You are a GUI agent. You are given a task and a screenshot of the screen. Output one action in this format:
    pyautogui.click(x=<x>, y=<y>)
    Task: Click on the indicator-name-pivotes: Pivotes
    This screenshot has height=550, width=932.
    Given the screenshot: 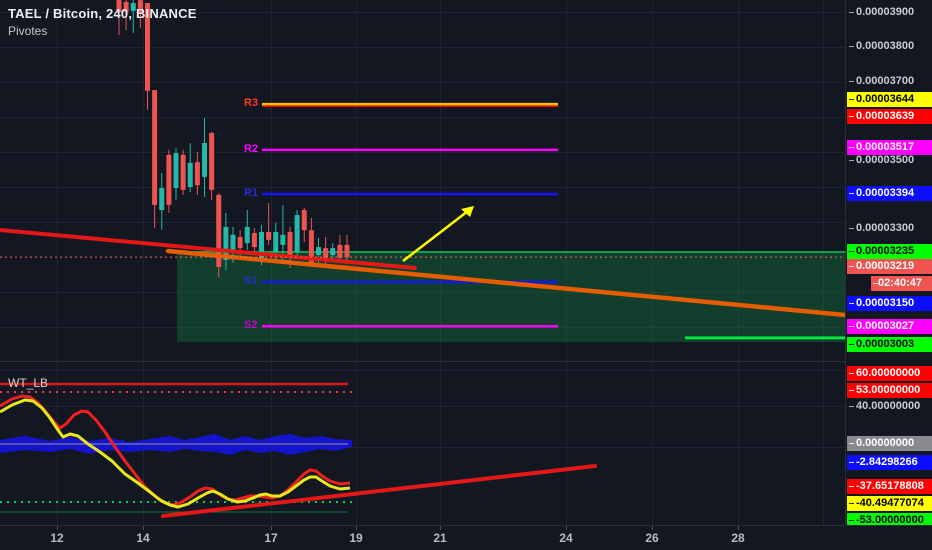 What is the action you would take?
    pyautogui.click(x=28, y=31)
    